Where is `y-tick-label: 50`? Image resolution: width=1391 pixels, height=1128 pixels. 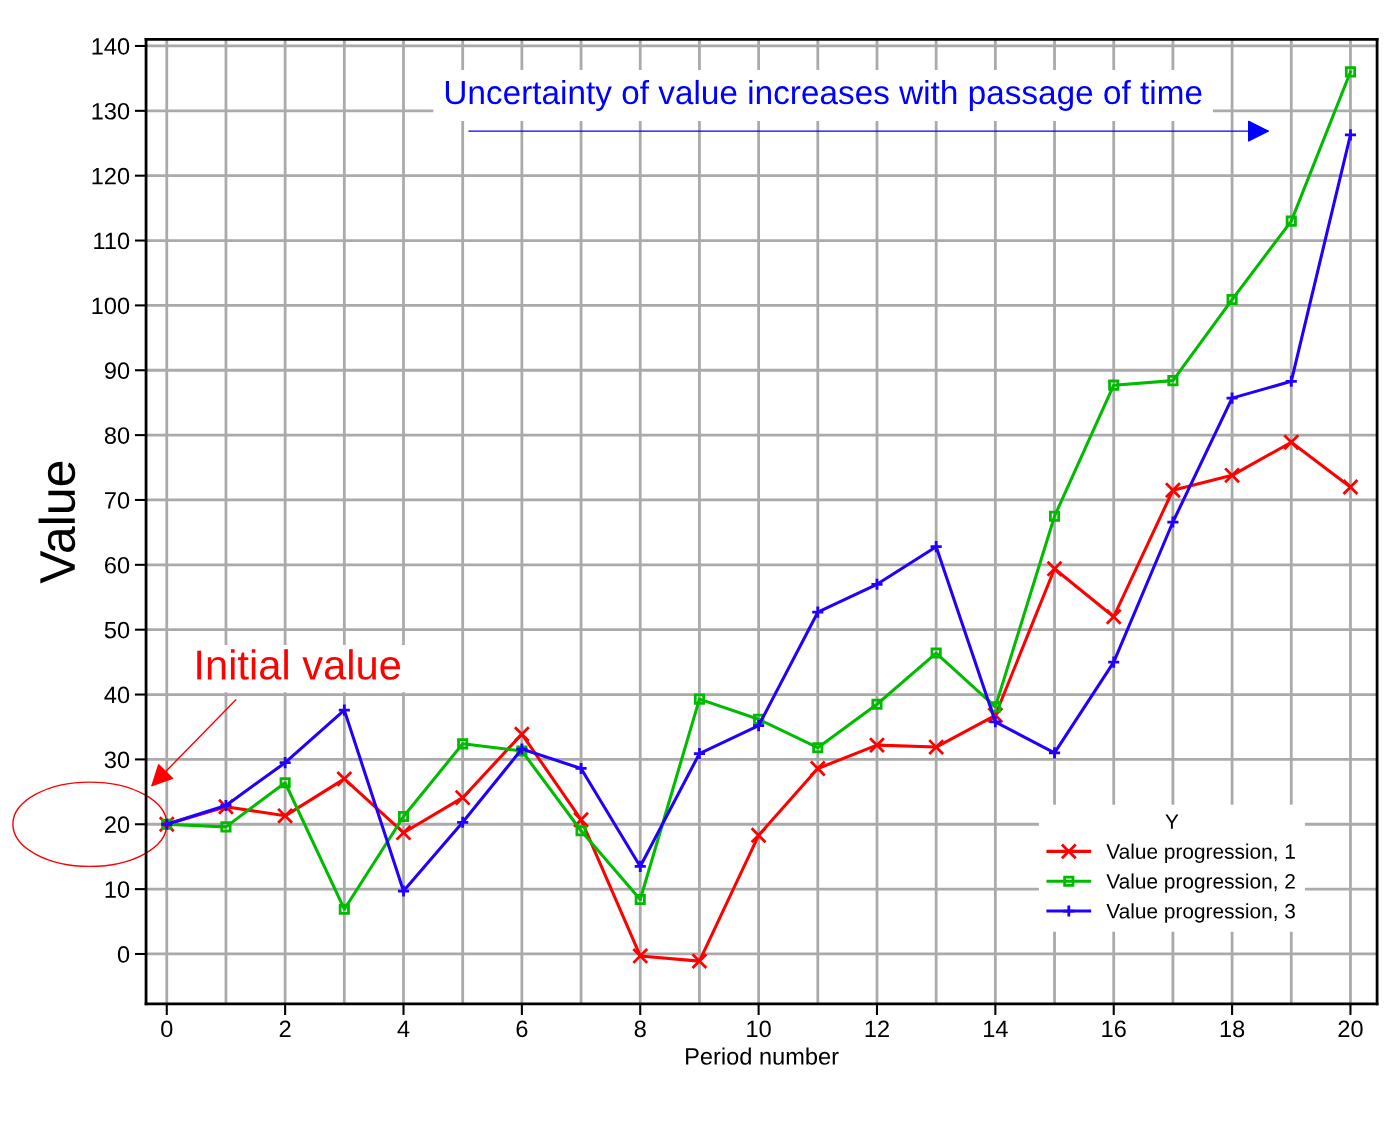 y-tick-label: 50 is located at coordinates (117, 630).